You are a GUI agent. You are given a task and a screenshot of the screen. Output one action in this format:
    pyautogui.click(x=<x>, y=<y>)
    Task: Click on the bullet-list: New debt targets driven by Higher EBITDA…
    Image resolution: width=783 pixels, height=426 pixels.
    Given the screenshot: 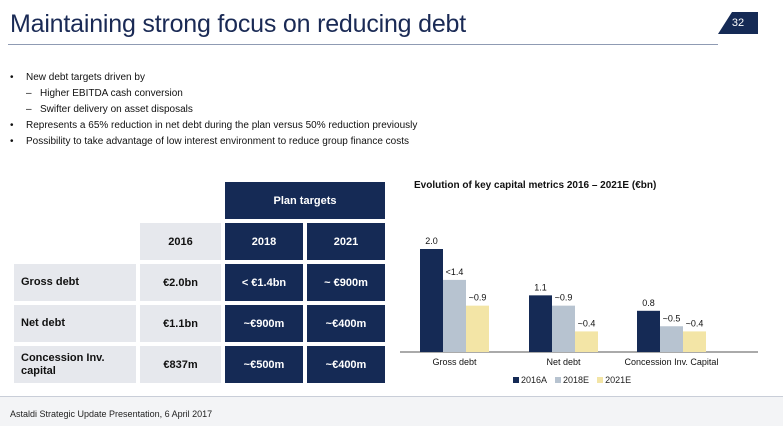 What is the action you would take?
    pyautogui.click(x=213, y=110)
    